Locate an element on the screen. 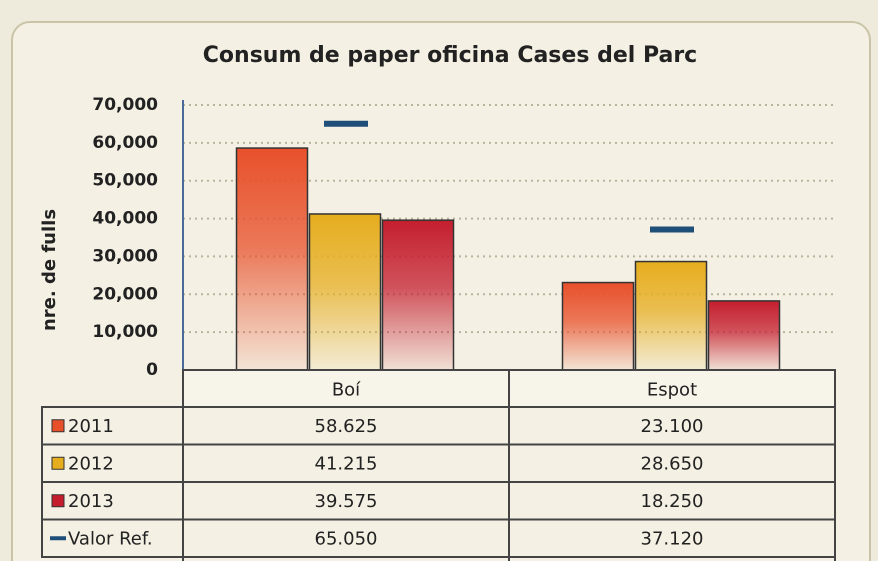  legend-label: 2013 is located at coordinates (91, 501).